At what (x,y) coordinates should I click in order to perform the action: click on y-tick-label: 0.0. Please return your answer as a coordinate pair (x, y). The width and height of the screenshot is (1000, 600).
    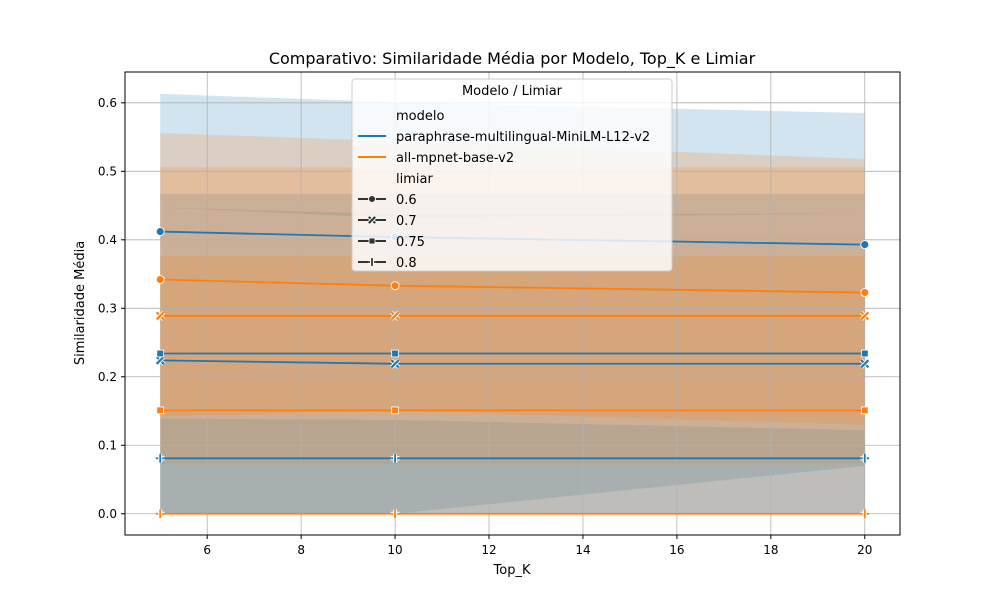
    Looking at the image, I should click on (107, 514).